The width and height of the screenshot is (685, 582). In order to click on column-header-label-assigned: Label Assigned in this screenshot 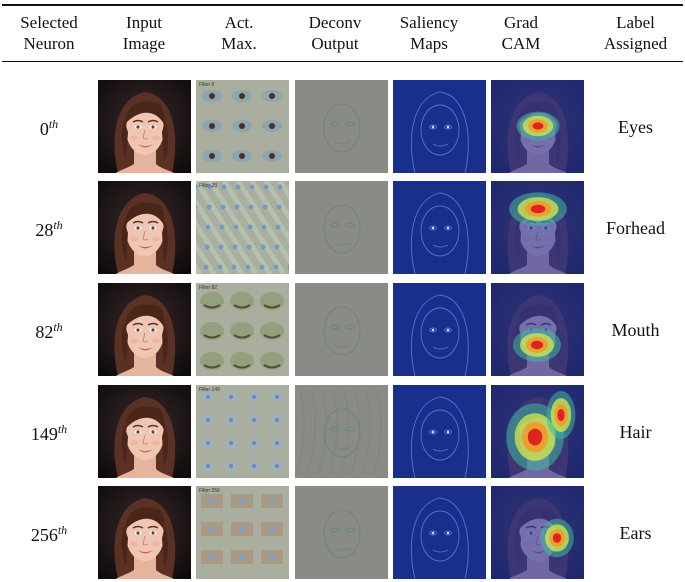, I will do `click(635, 33)`.